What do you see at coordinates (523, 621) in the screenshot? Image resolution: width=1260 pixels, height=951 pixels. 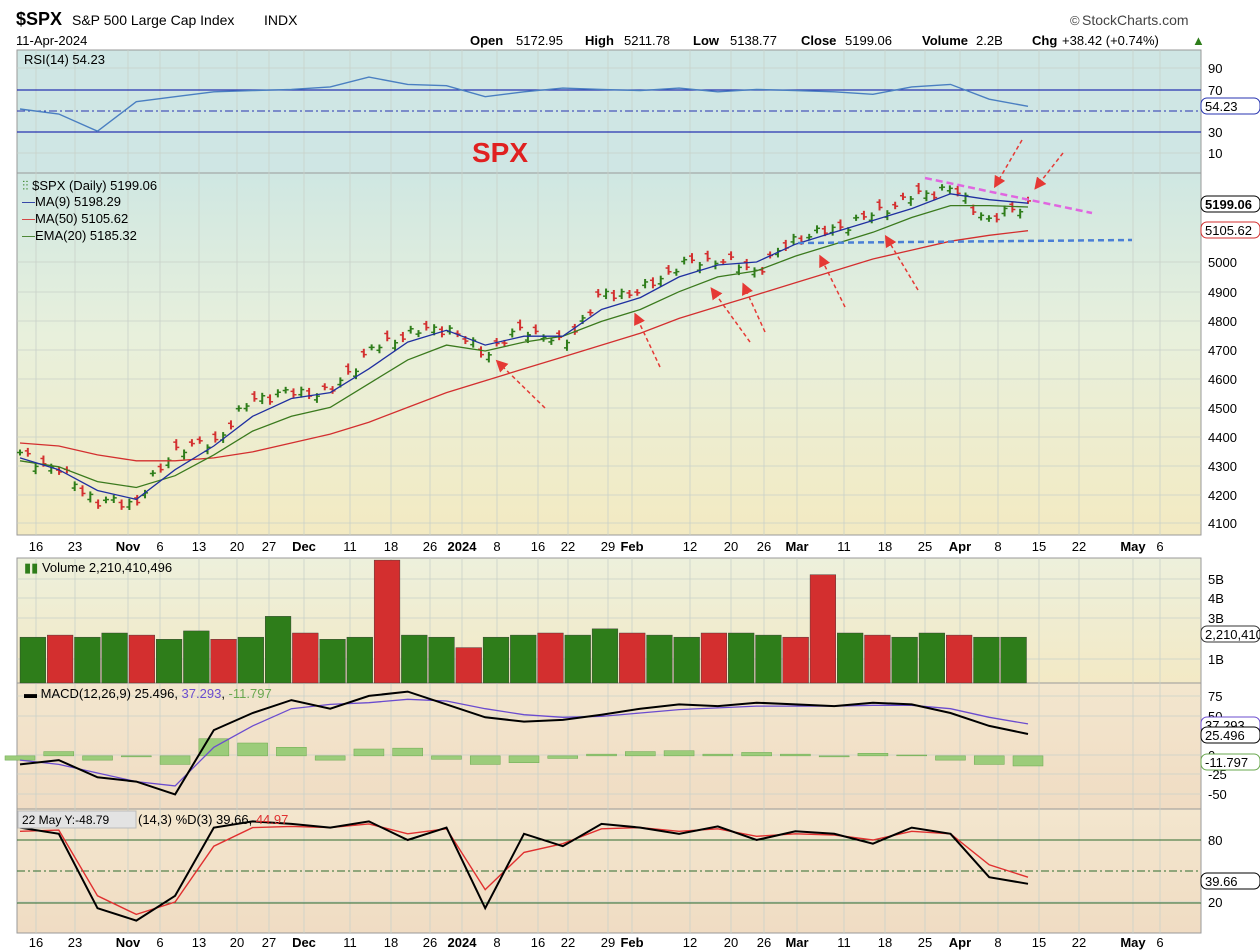 I see `volume-chart: ▮▮ Volume 2,210,410,496` at bounding box center [523, 621].